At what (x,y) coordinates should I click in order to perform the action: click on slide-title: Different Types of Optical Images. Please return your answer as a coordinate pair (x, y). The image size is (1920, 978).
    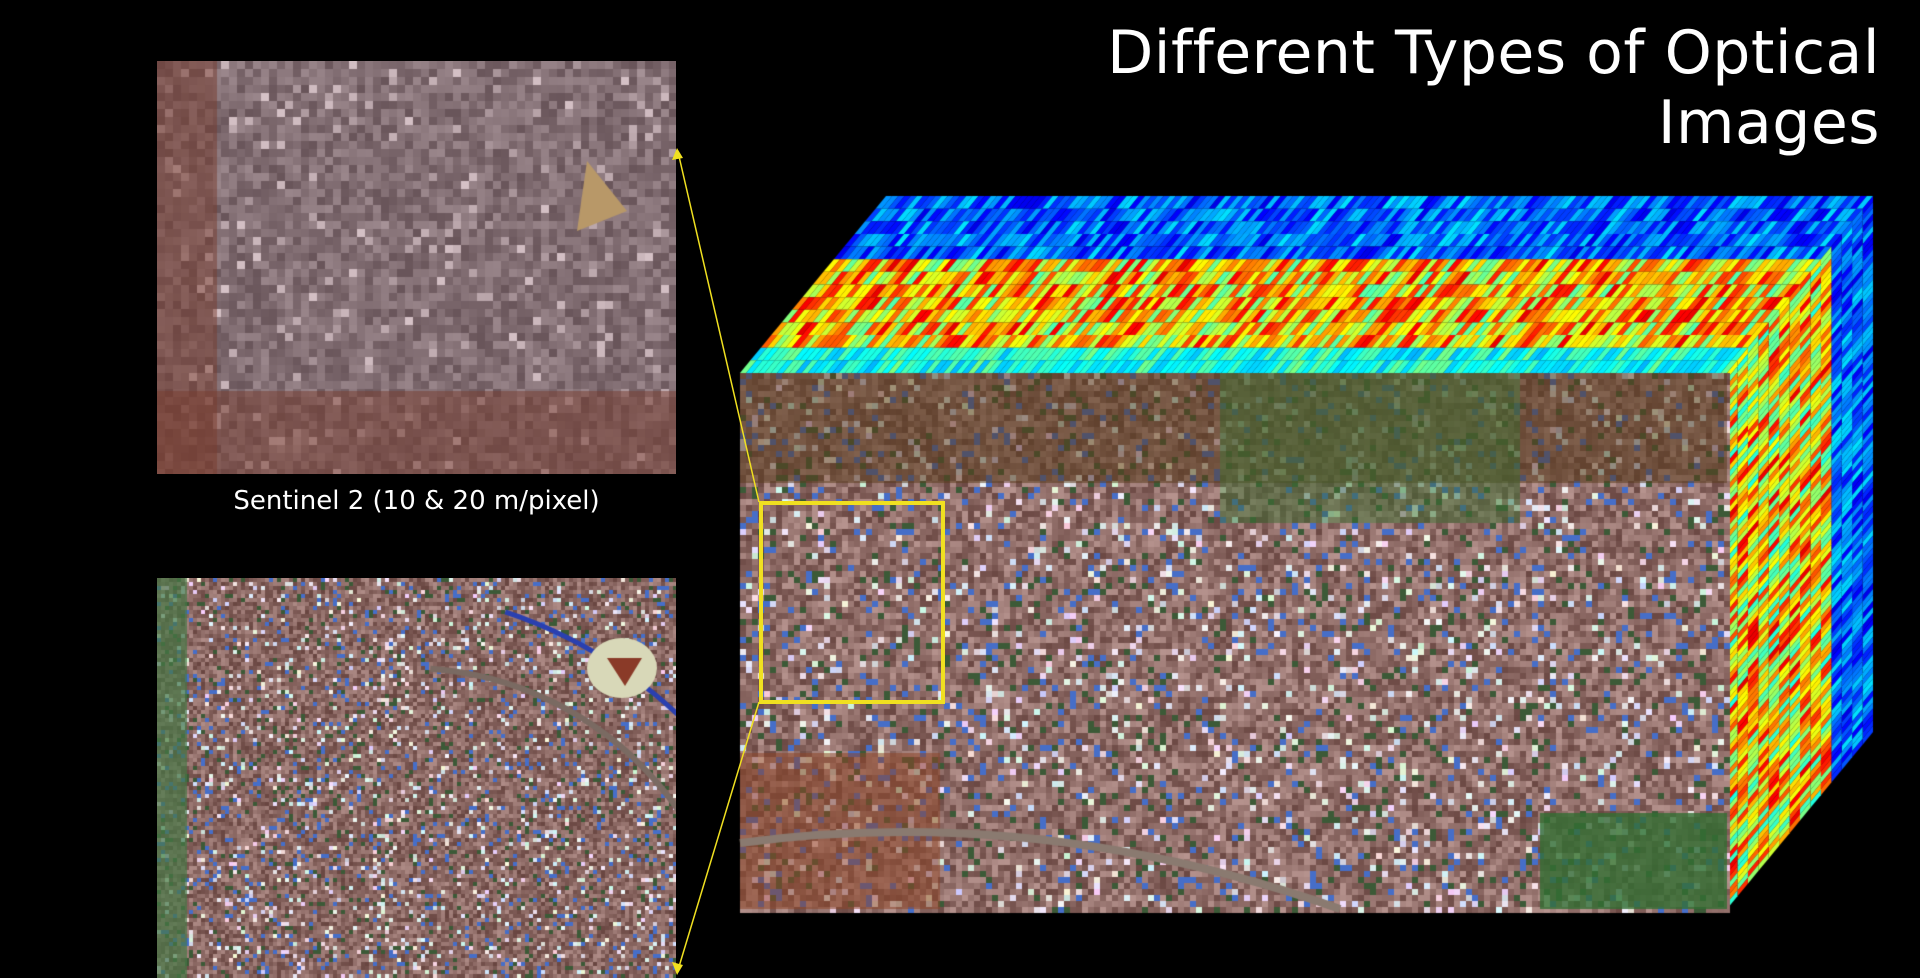
    Looking at the image, I should click on (1493, 88).